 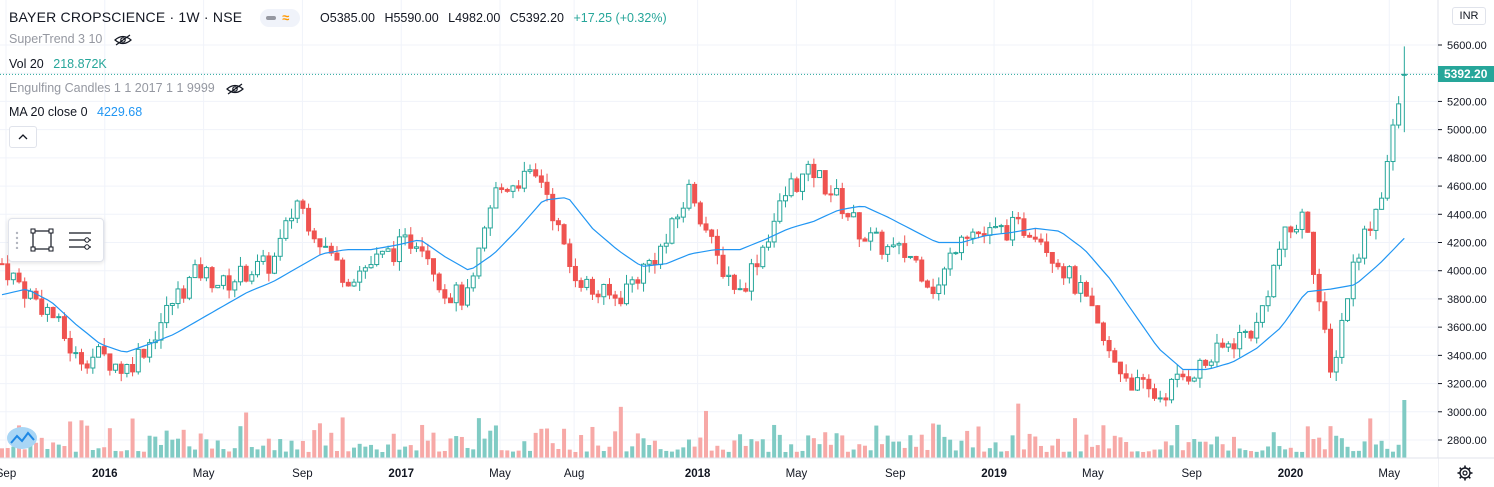 I want to click on supertrend-label: SuperTrend 3 10, so click(x=56, y=39).